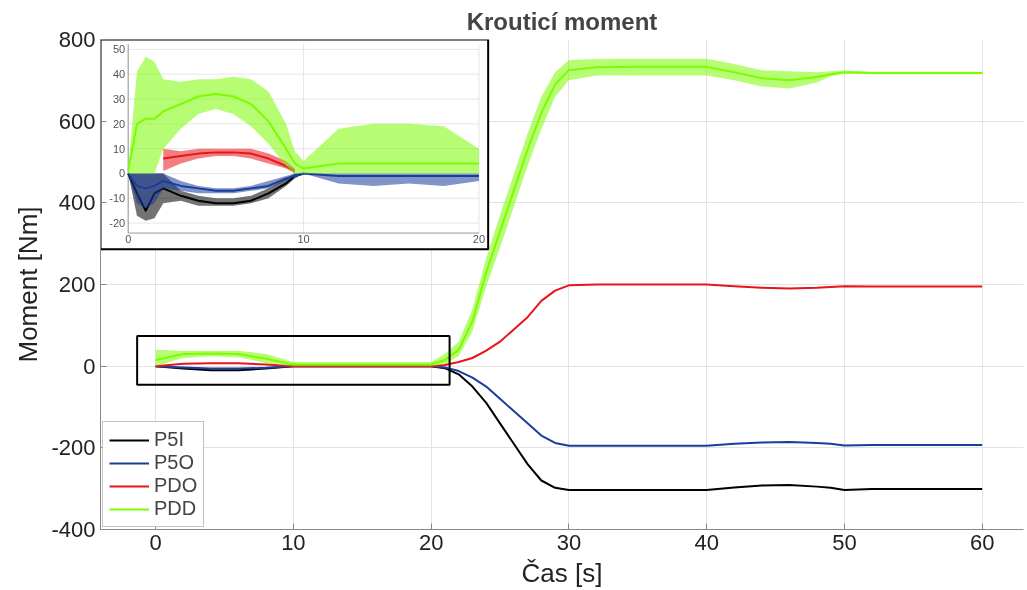  I want to click on legend-label: PDO, so click(176, 485).